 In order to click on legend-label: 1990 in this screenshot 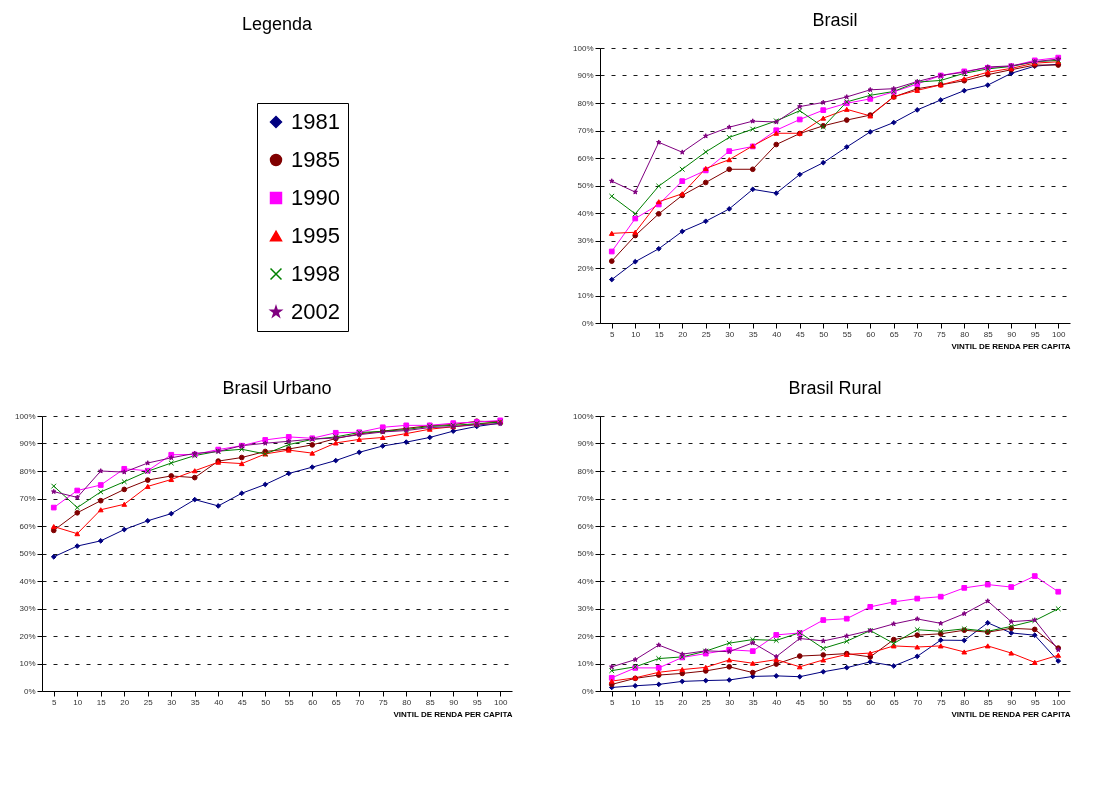, I will do `click(315, 197)`.